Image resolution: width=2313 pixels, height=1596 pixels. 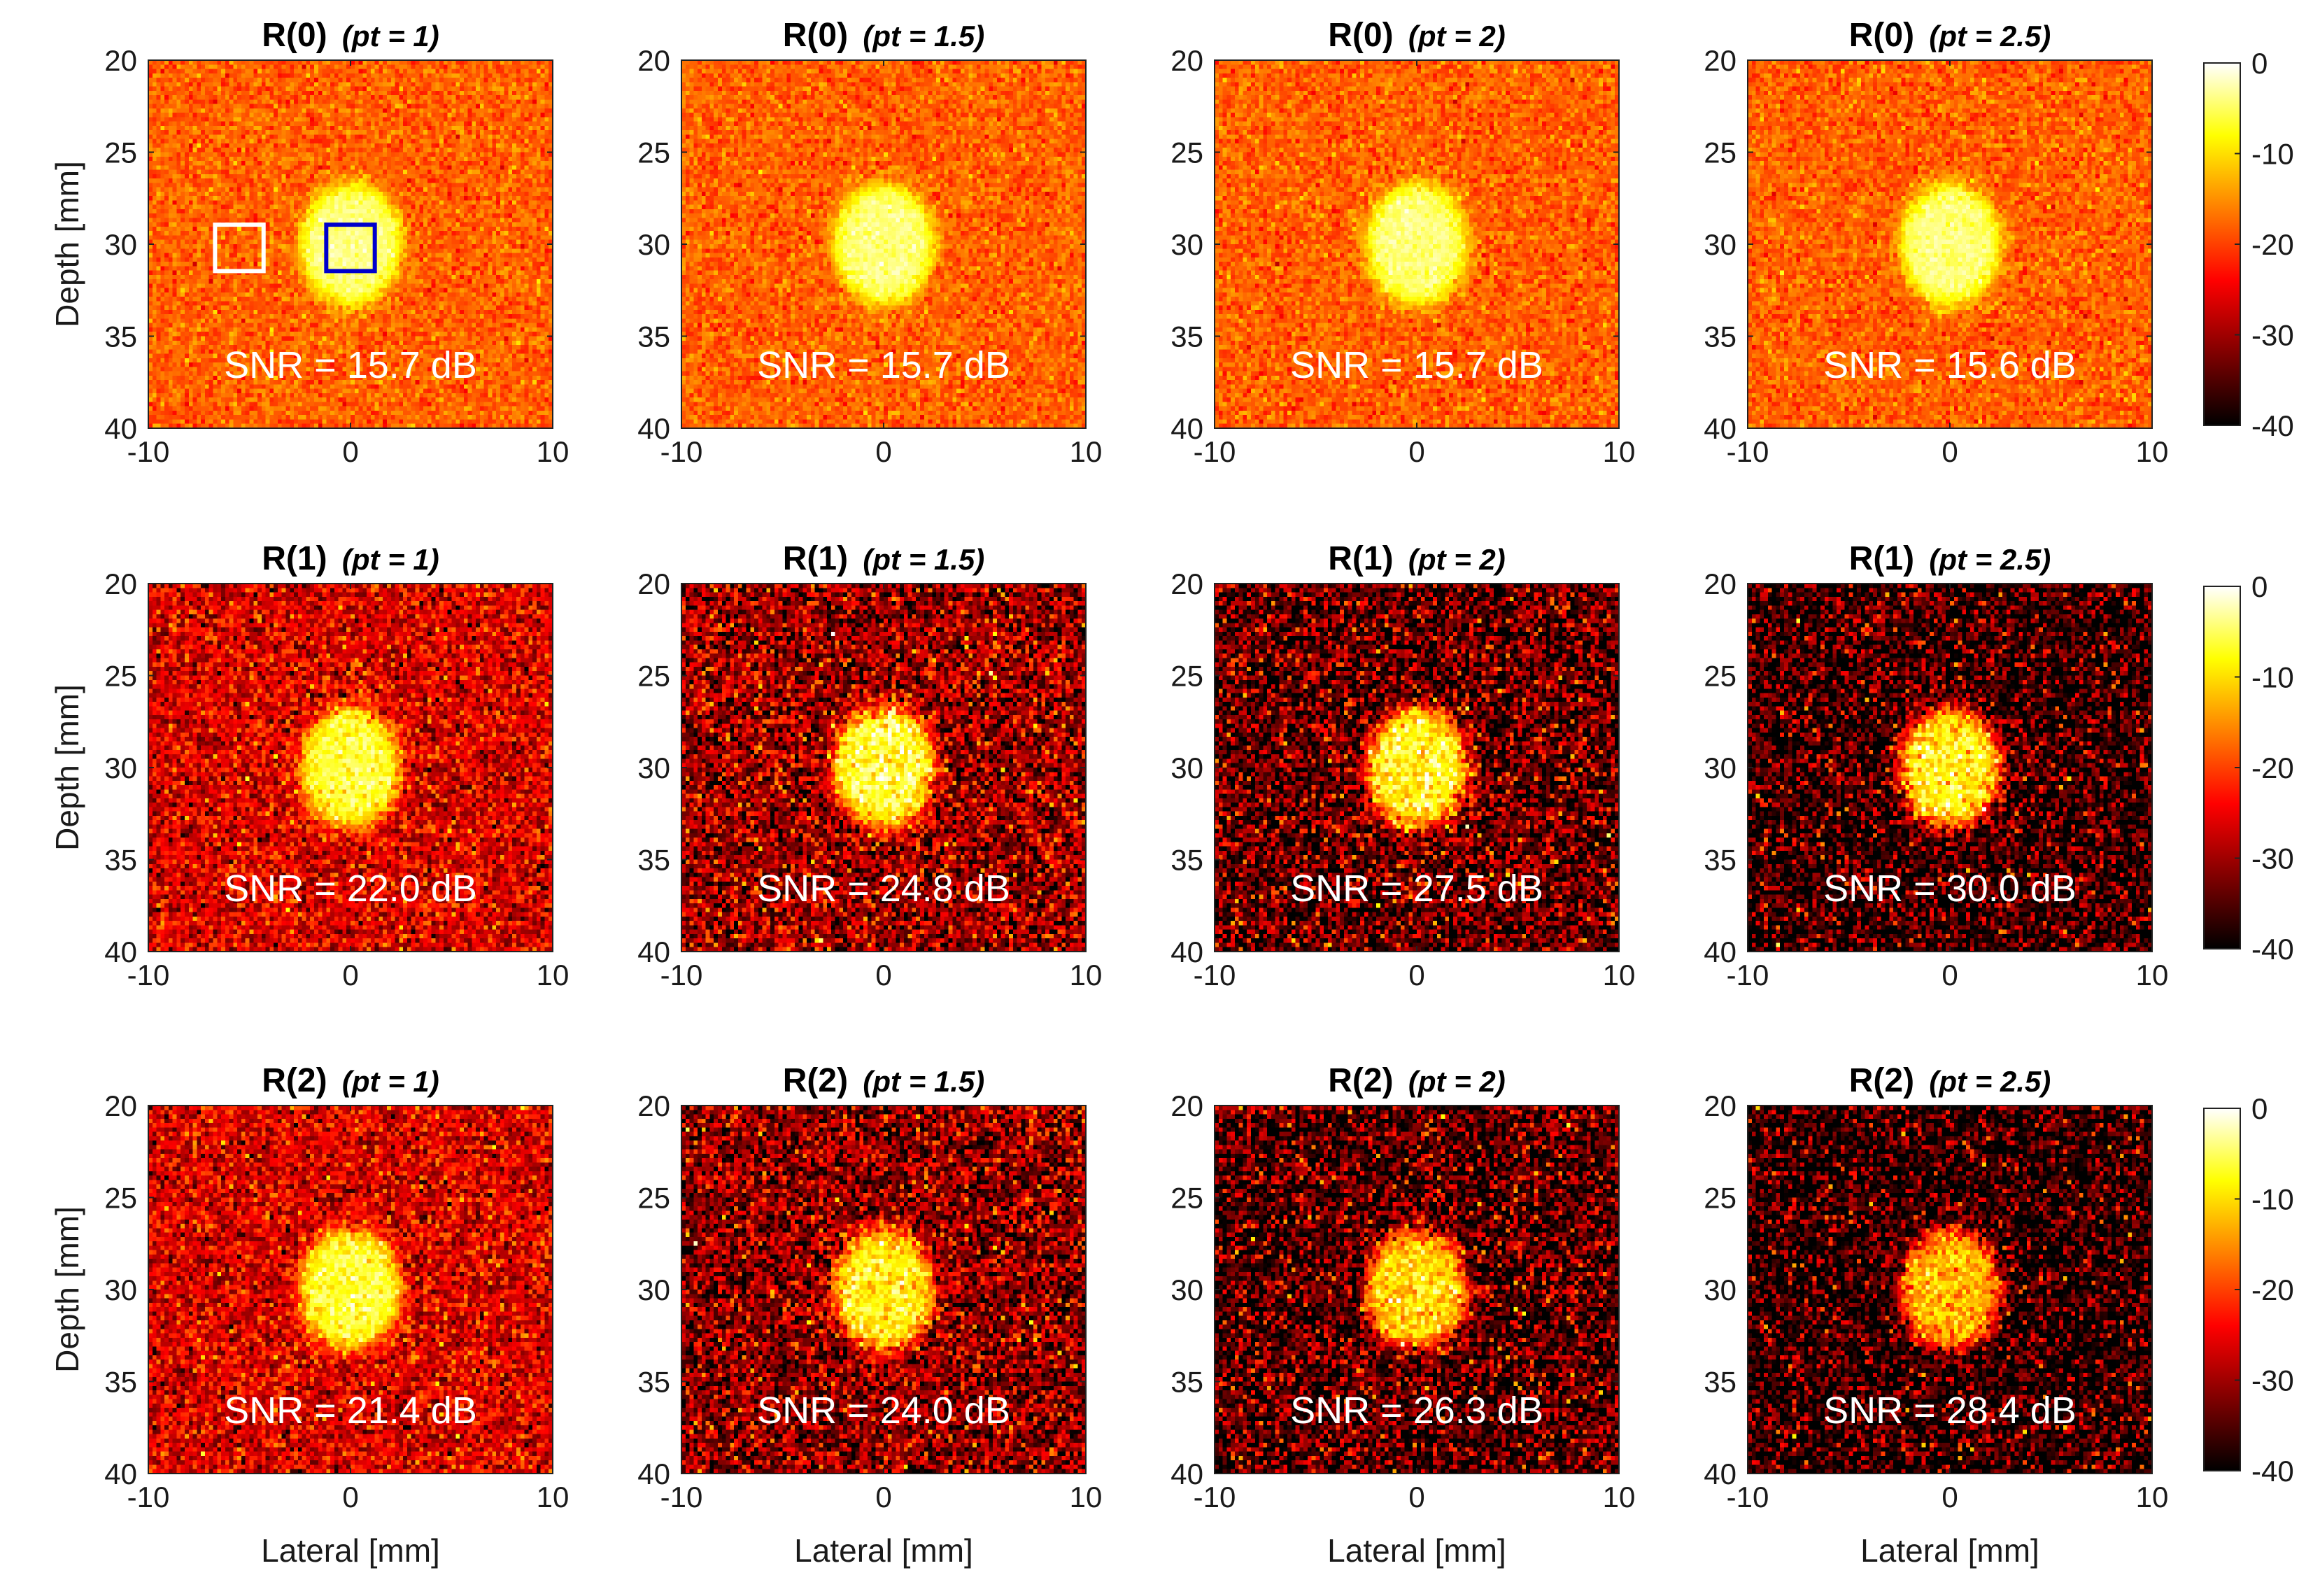 I want to click on colorbar-tick-label: -10, so click(x=2272, y=154).